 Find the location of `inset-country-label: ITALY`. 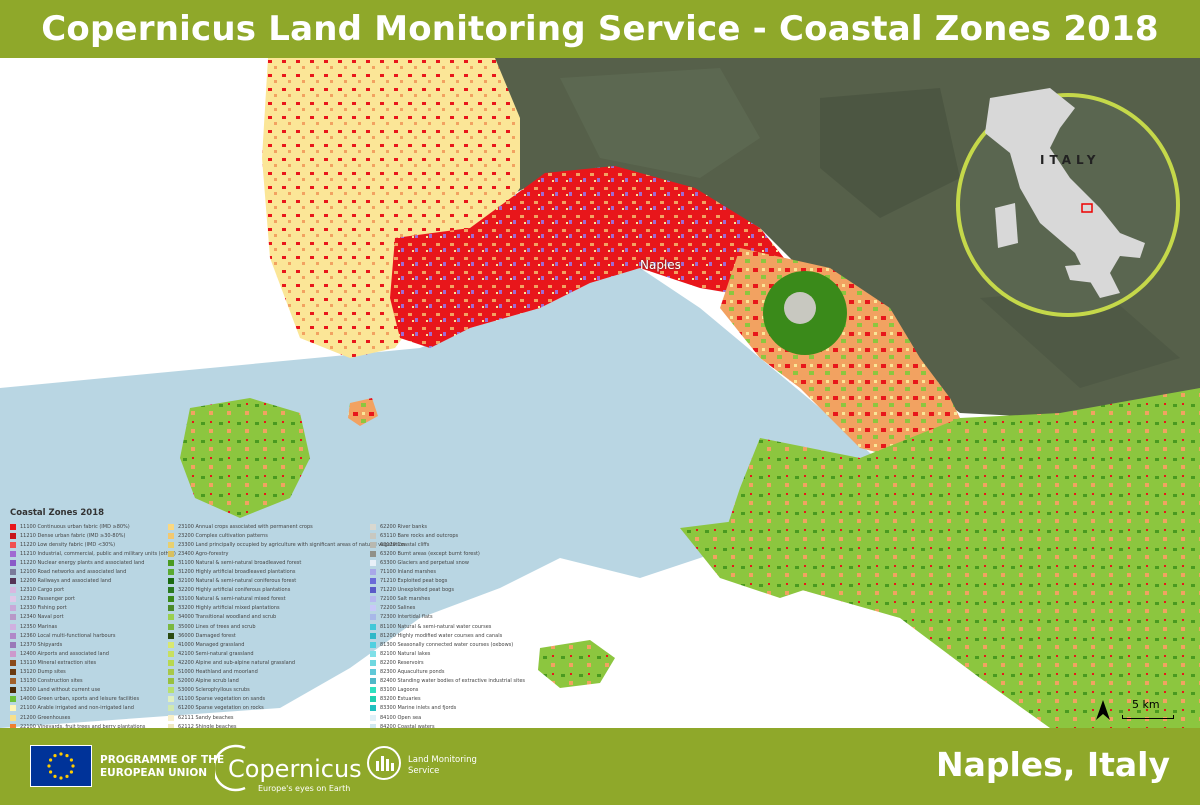

inset-country-label: ITALY is located at coordinates (1070, 160).